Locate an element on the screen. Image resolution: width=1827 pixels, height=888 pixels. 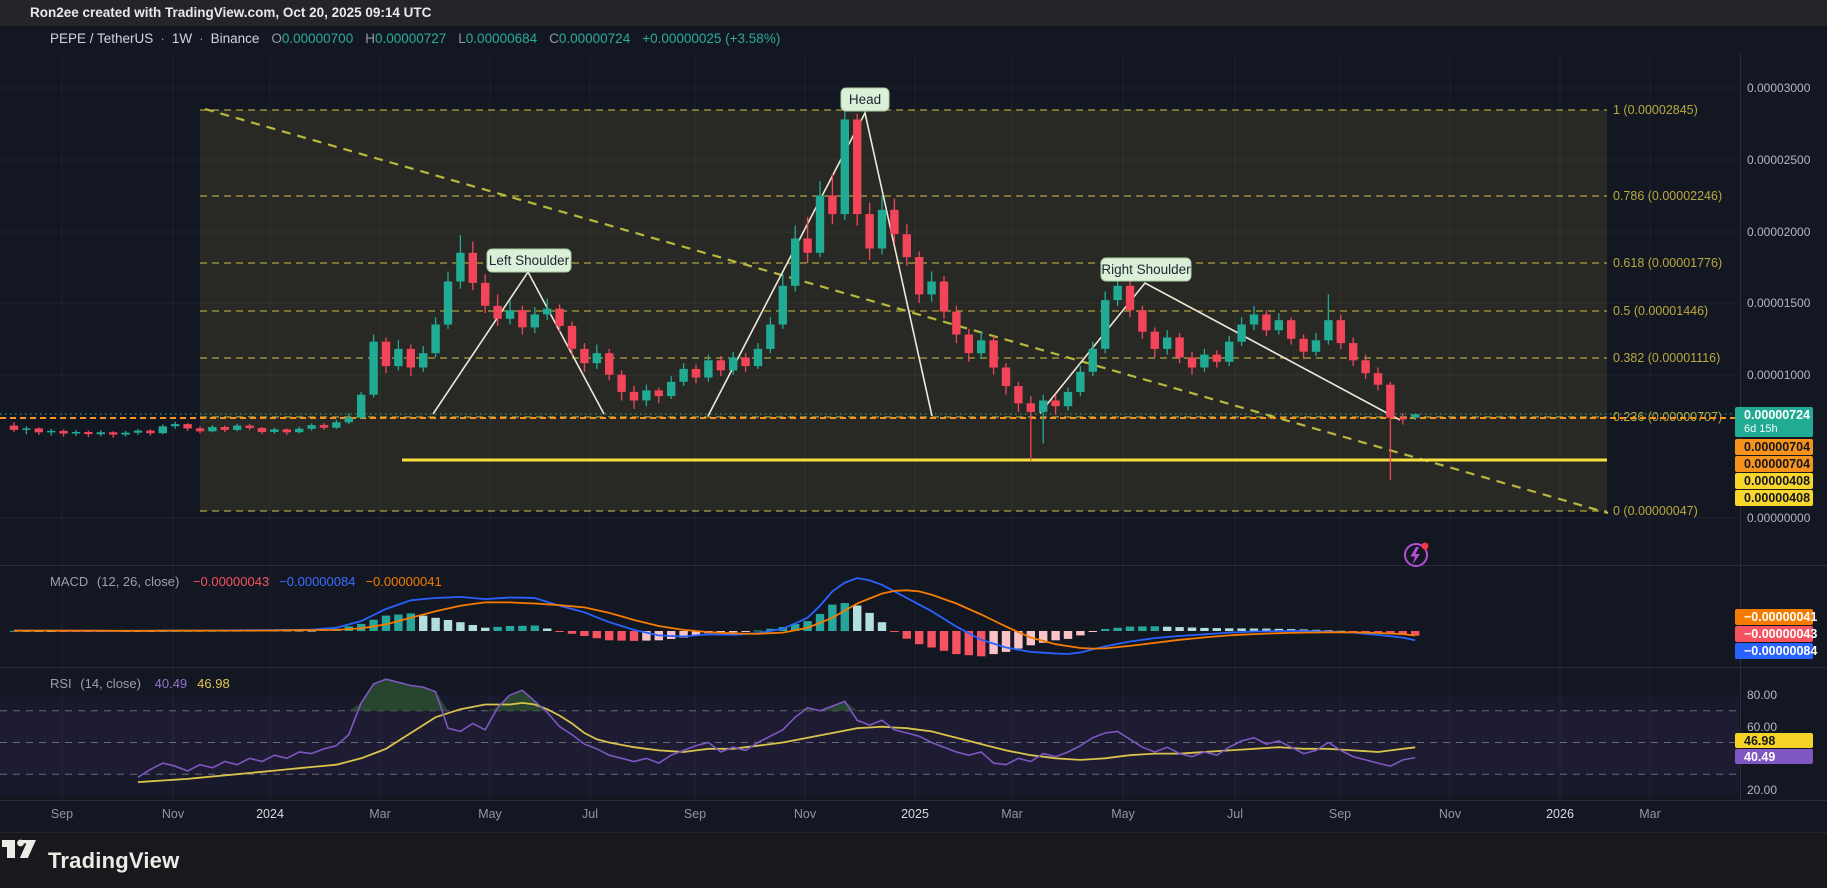
fib-level-label: 0.618 (0.00001776) is located at coordinates (1667, 263).